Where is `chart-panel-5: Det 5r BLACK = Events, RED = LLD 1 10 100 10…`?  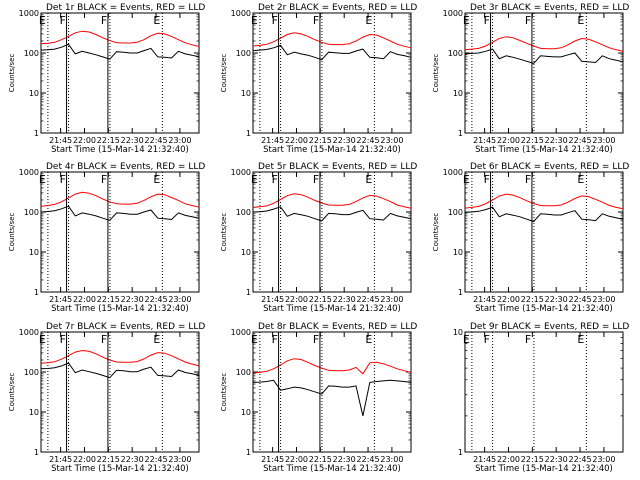 chart-panel-5: Det 5r BLACK = Events, RED = LLD 1 10 100 10… is located at coordinates (318, 238).